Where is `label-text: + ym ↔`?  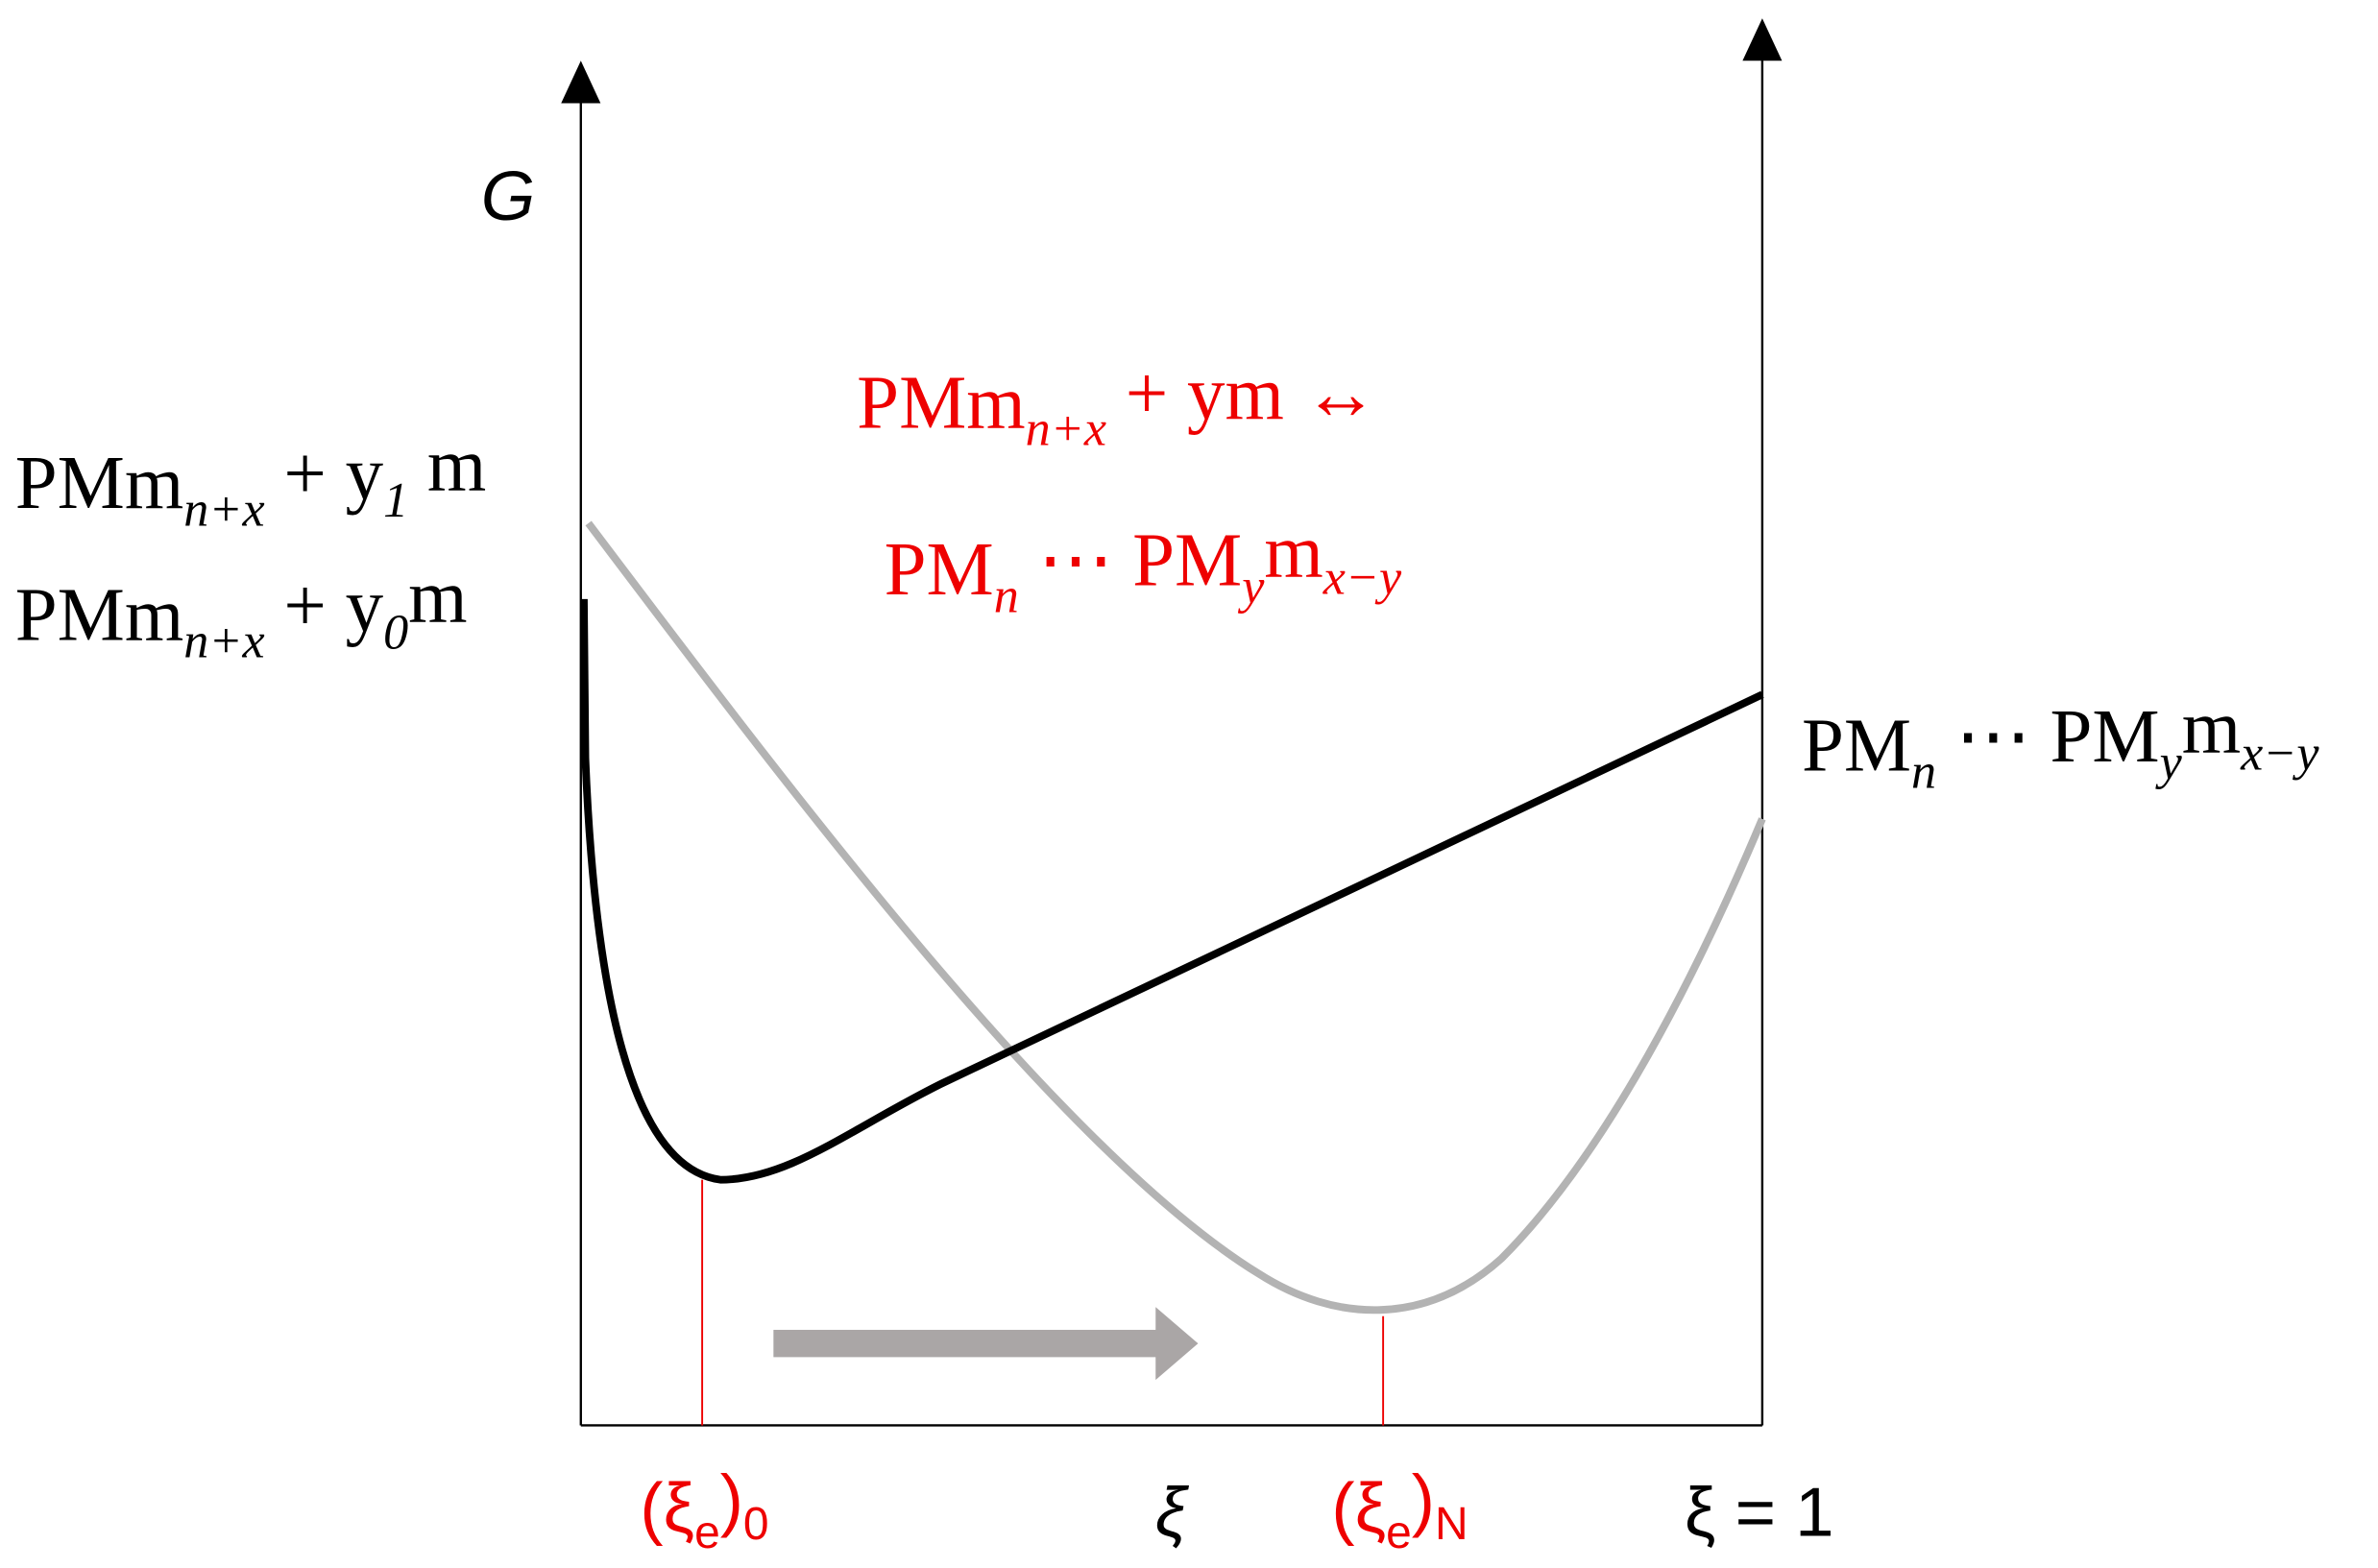
label-text: + ym ↔ is located at coordinates (1242, 394).